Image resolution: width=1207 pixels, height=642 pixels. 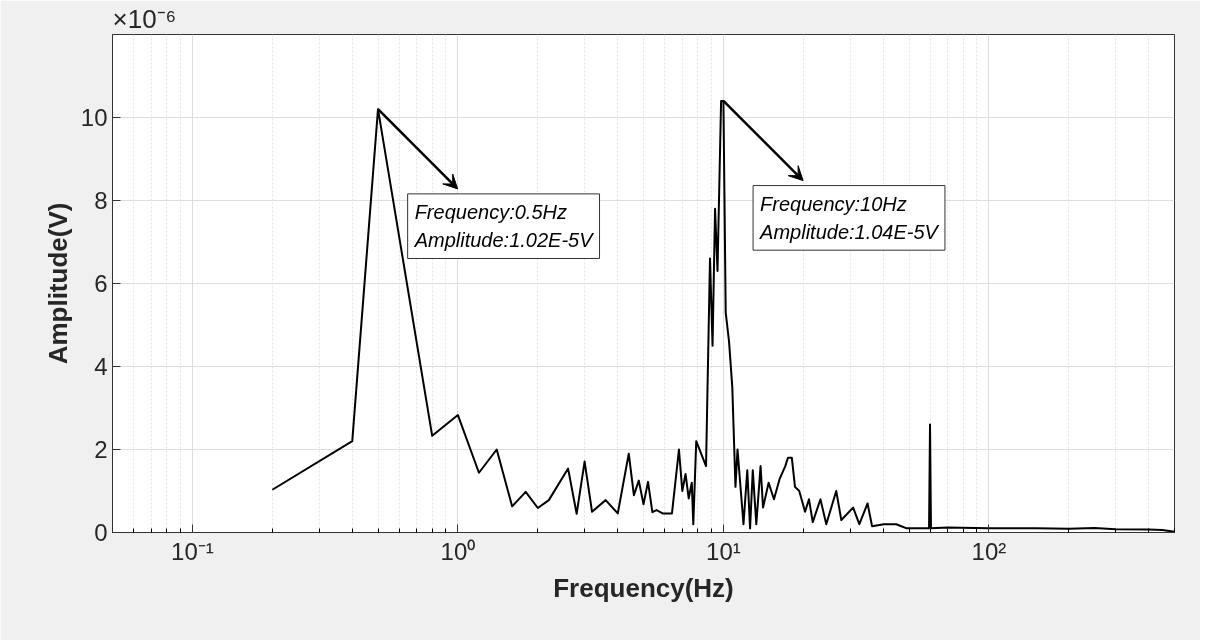 I want to click on x-tick-label: 10², so click(x=989, y=551).